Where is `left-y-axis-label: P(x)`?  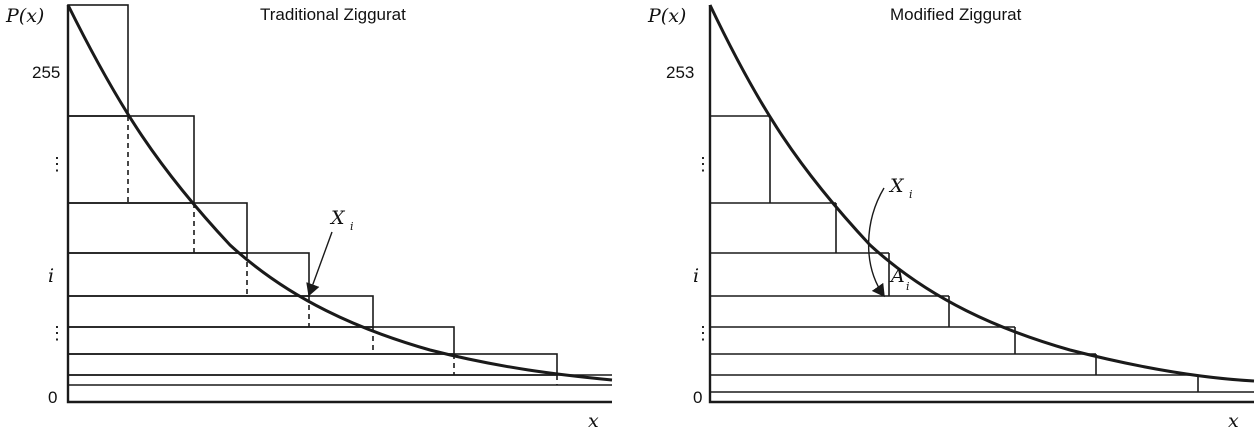
left-y-axis-label: P(x) is located at coordinates (24, 16).